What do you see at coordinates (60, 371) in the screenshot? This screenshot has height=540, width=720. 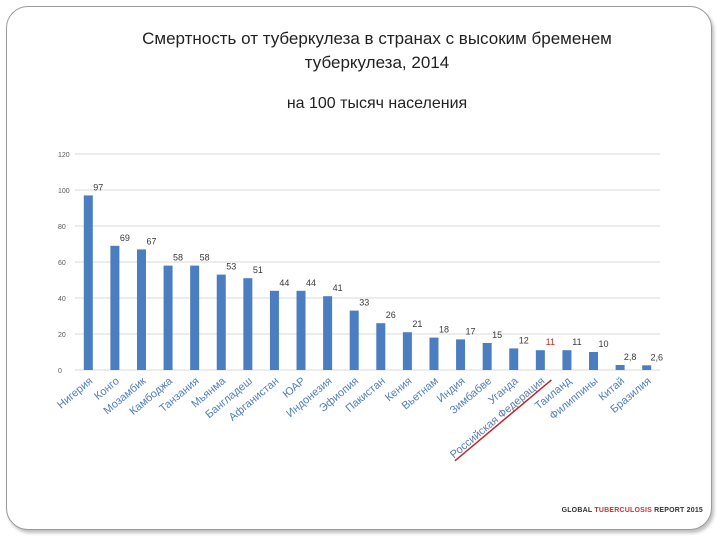 I see `y-tick-label: 0` at bounding box center [60, 371].